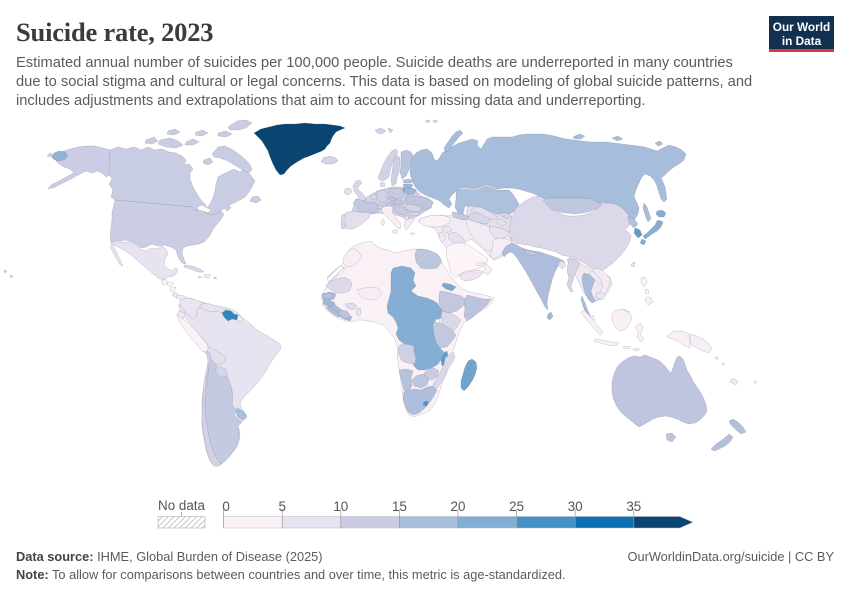  I want to click on svg-text: 5, so click(281, 506).